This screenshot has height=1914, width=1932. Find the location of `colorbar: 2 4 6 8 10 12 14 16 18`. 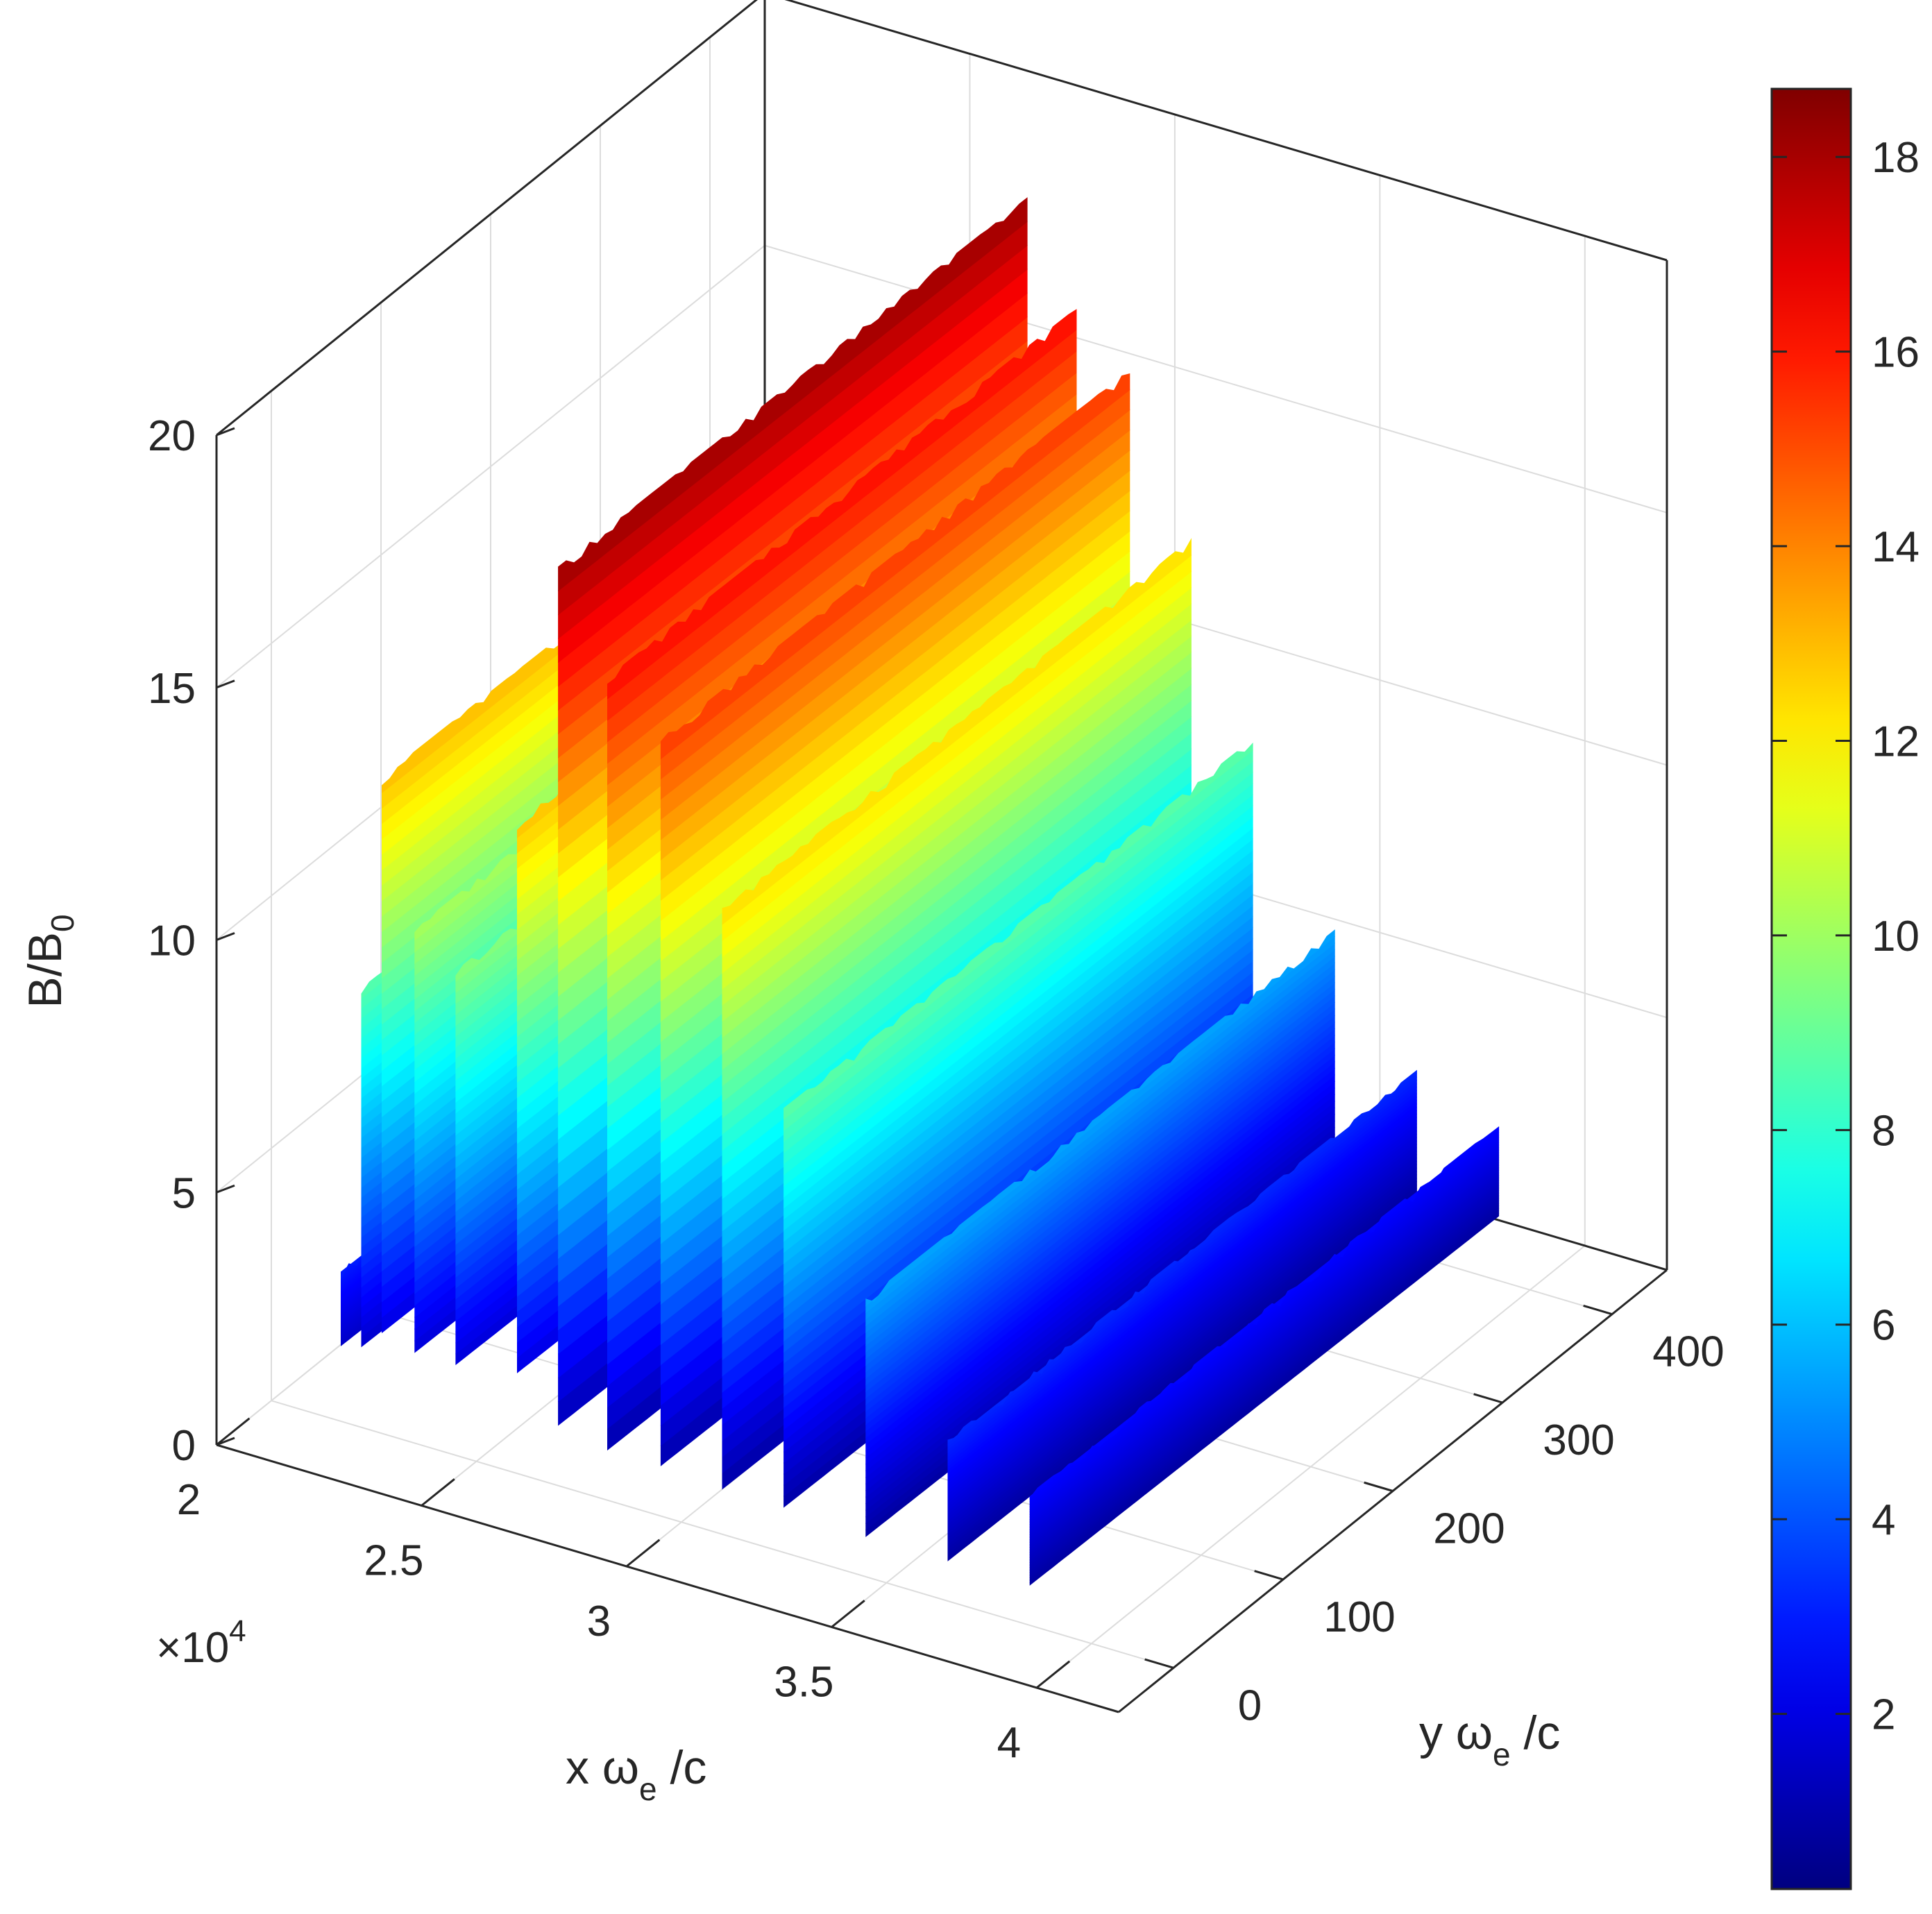

colorbar: 2 4 6 8 10 12 14 16 18 is located at coordinates (1845, 988).